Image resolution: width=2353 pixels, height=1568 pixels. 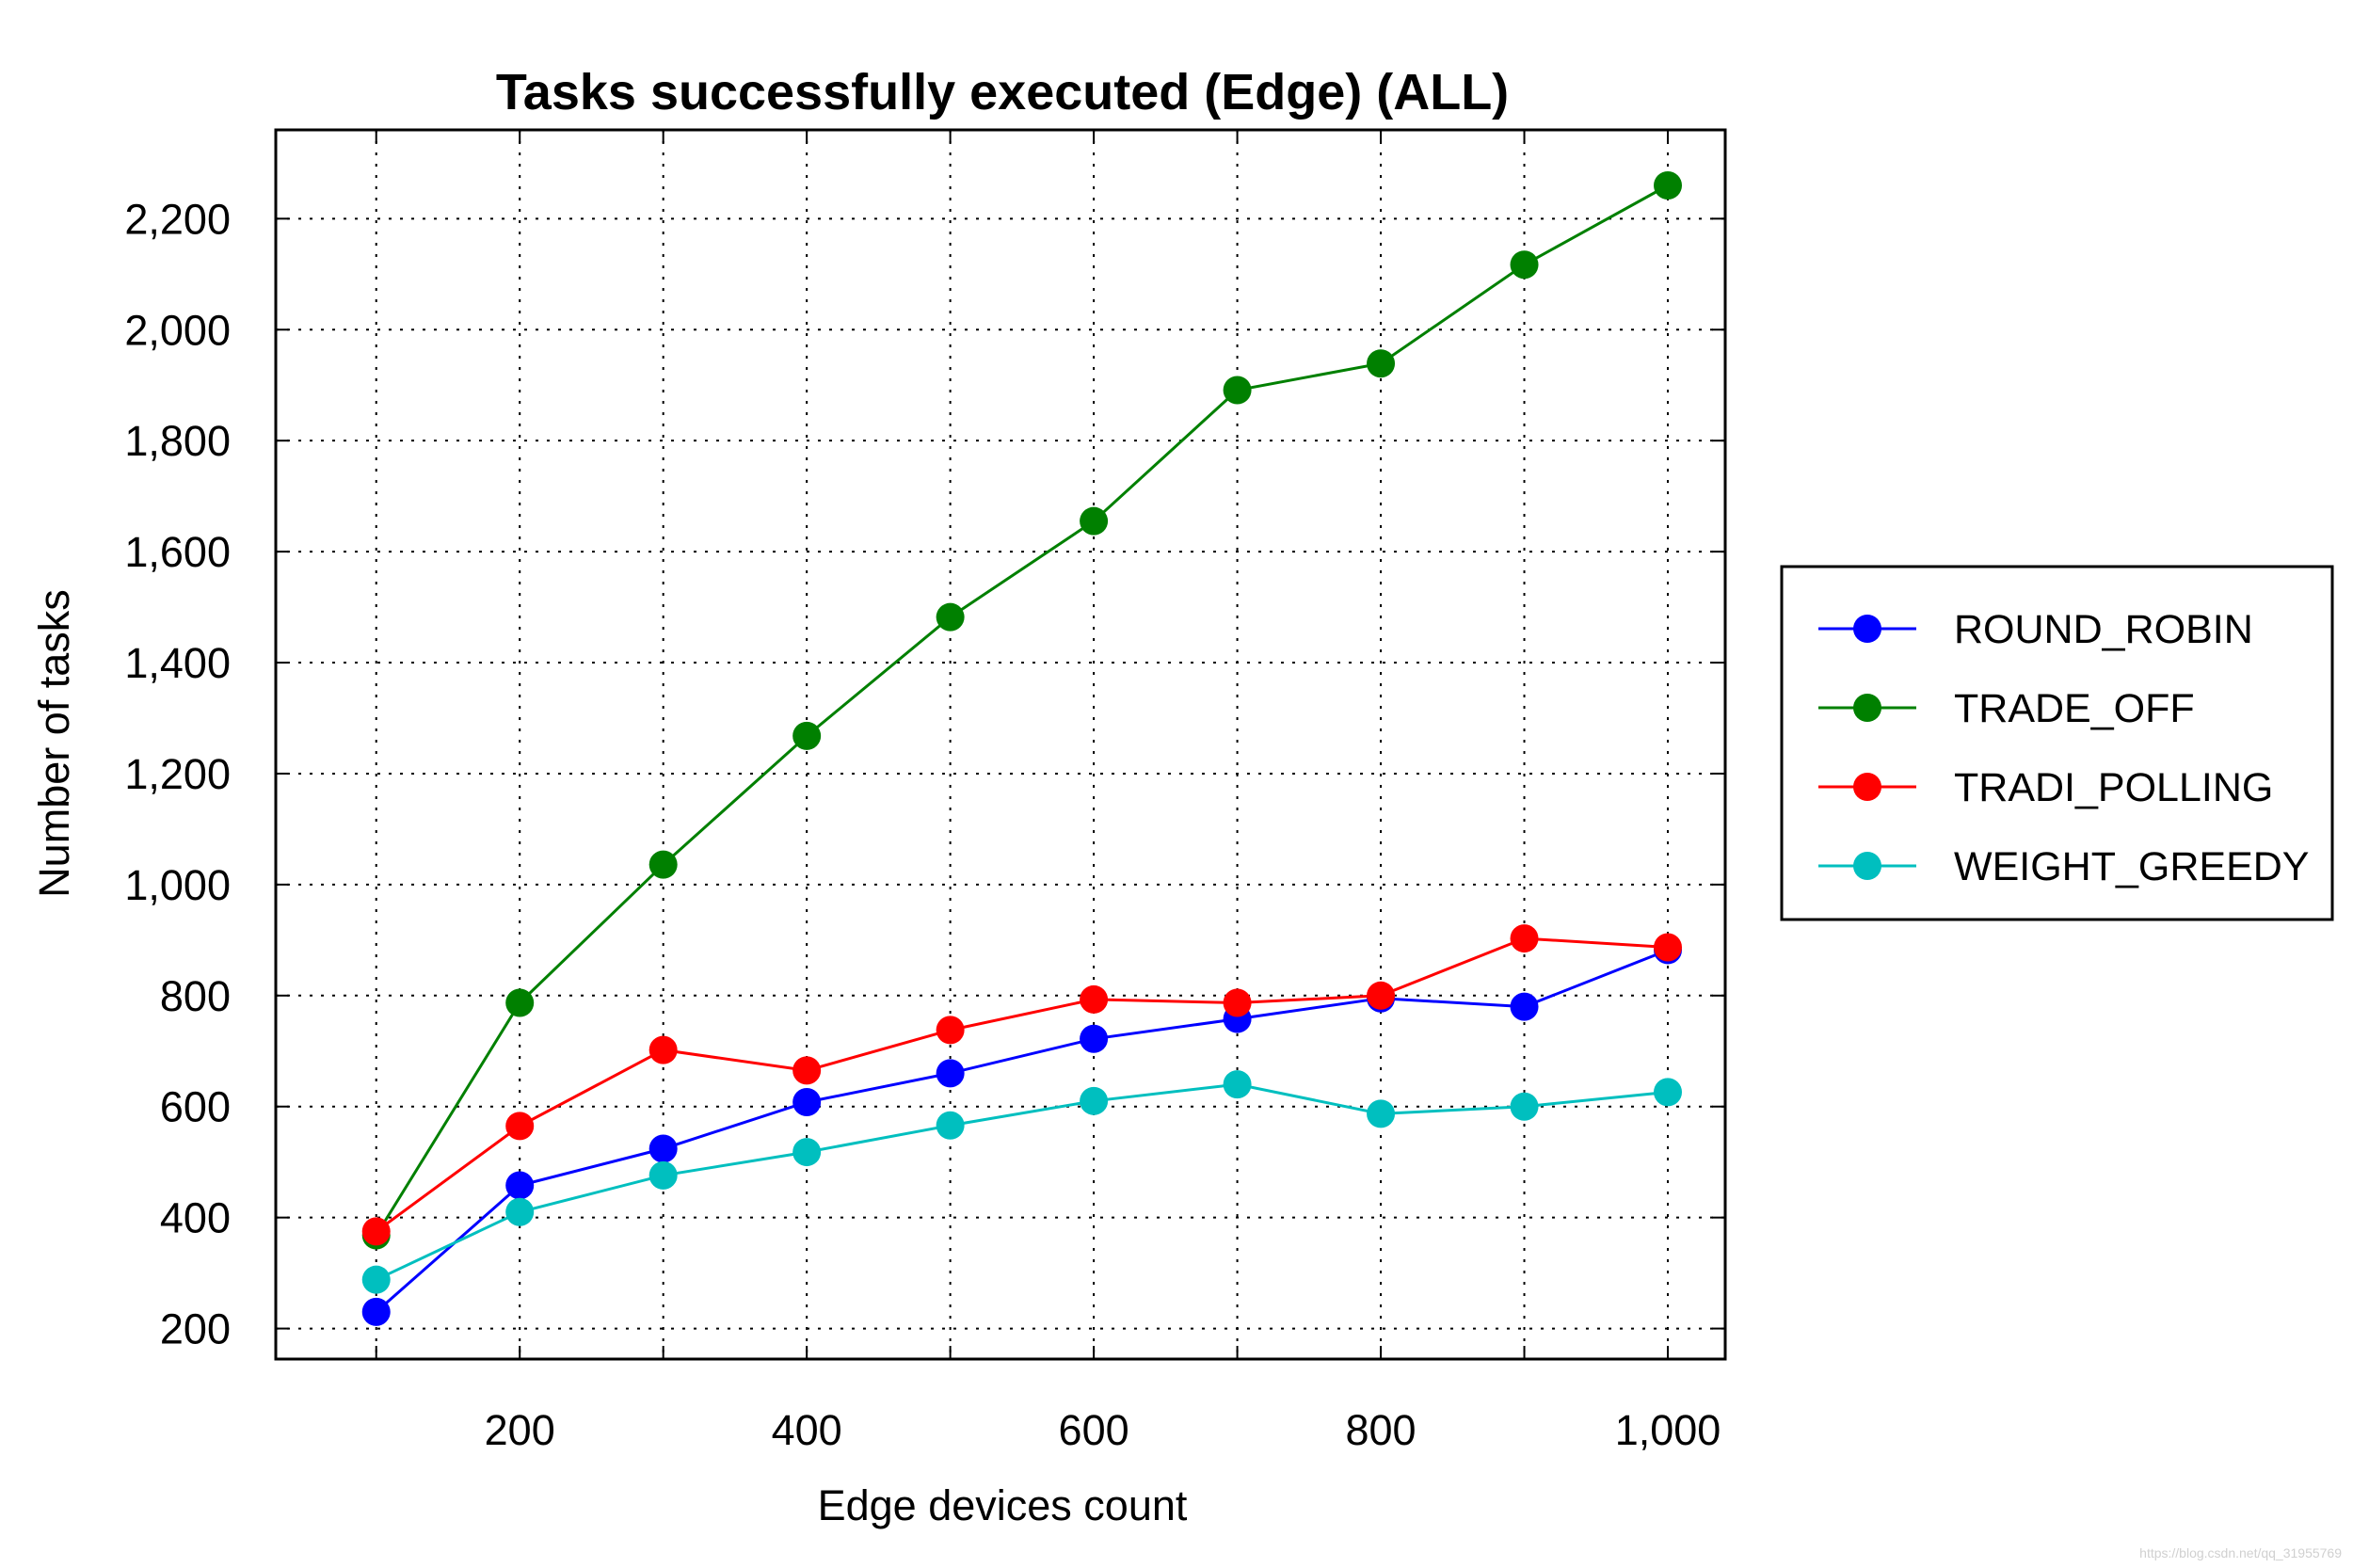 What do you see at coordinates (1003, 92) in the screenshot?
I see `chart-title: Tasks successfully executed (Edge) (ALL)` at bounding box center [1003, 92].